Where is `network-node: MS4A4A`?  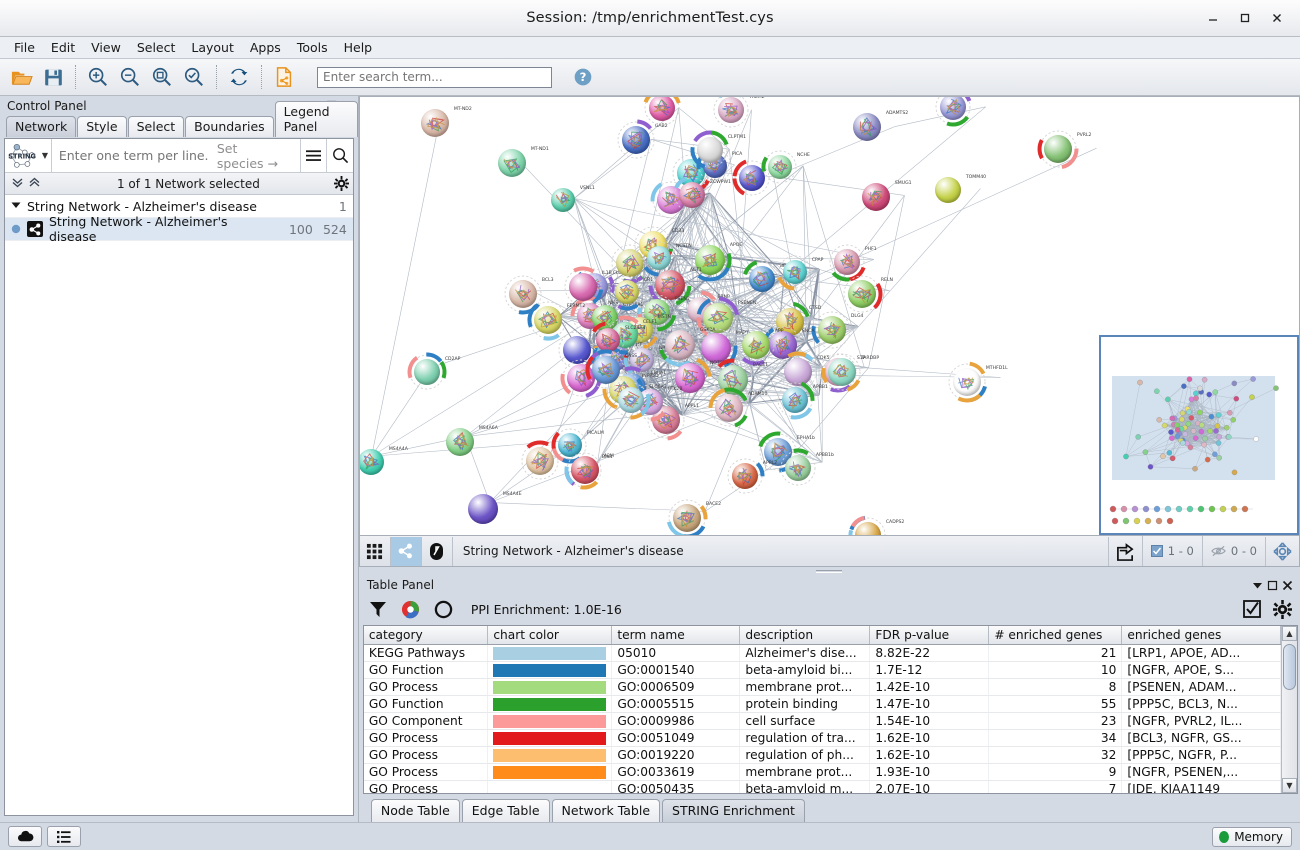
network-node: MS4A4A is located at coordinates (383, 462).